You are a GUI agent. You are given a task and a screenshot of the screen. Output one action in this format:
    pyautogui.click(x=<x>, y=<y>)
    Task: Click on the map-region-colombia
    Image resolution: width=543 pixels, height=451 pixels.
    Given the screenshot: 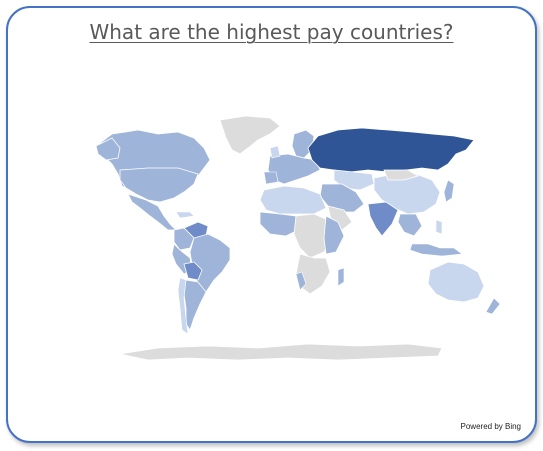 What is the action you would take?
    pyautogui.click(x=184, y=239)
    